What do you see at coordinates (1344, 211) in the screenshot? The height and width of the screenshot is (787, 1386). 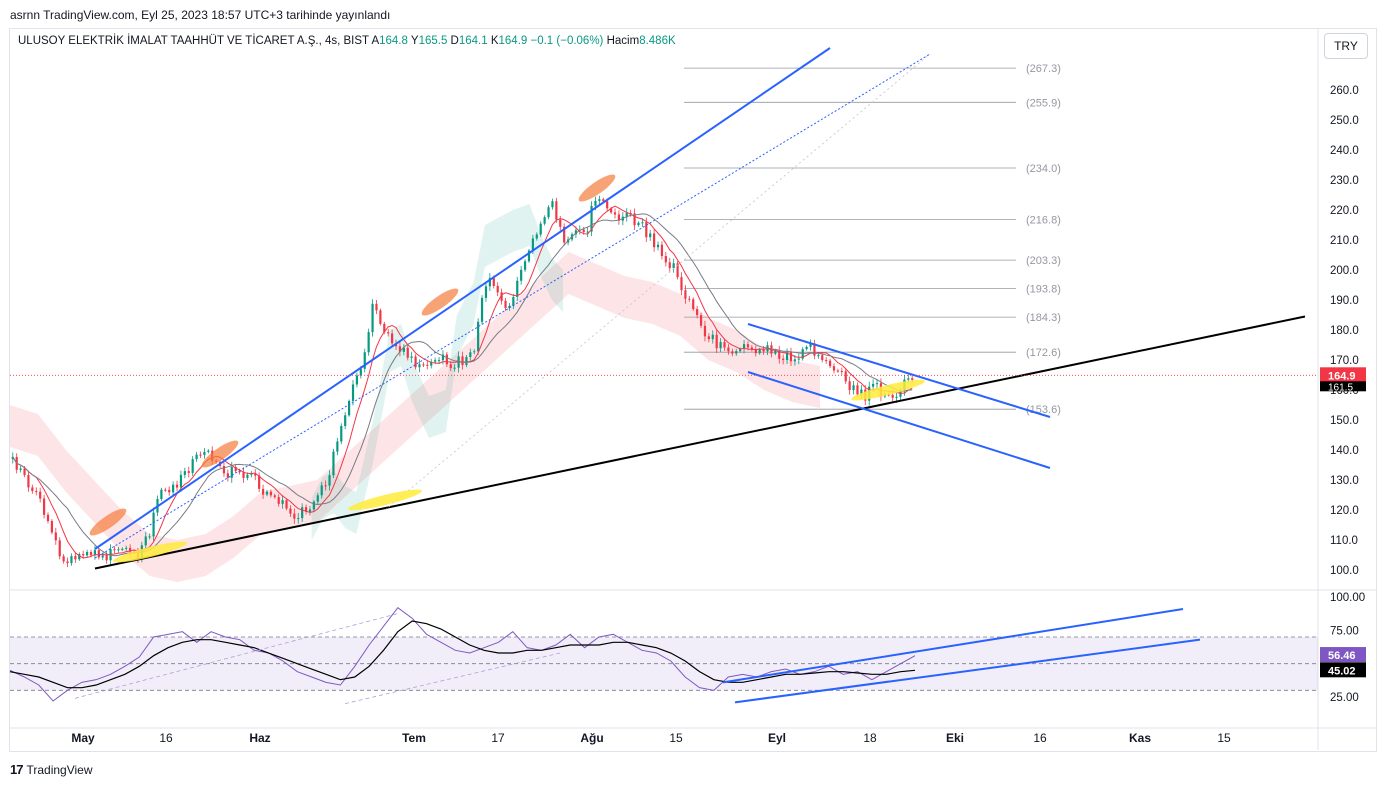 I see `price-tick-label: 220.0` at bounding box center [1344, 211].